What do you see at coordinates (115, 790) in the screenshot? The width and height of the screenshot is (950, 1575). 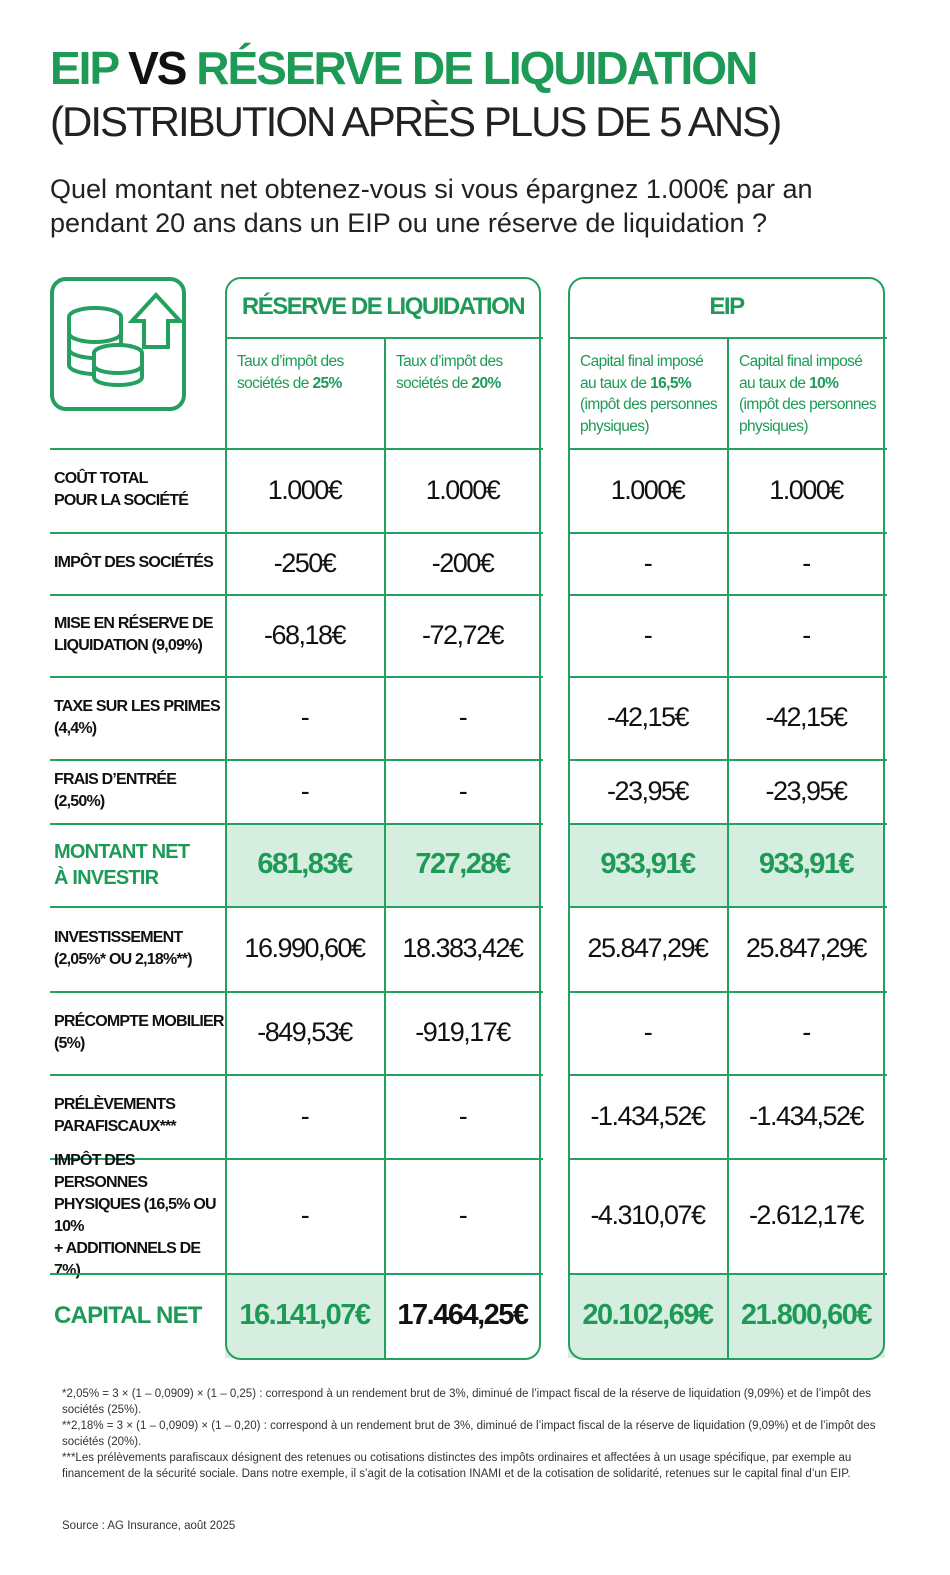 I see `row-label-line: FRAIS D’ENTRÉE (2,50%)` at bounding box center [115, 790].